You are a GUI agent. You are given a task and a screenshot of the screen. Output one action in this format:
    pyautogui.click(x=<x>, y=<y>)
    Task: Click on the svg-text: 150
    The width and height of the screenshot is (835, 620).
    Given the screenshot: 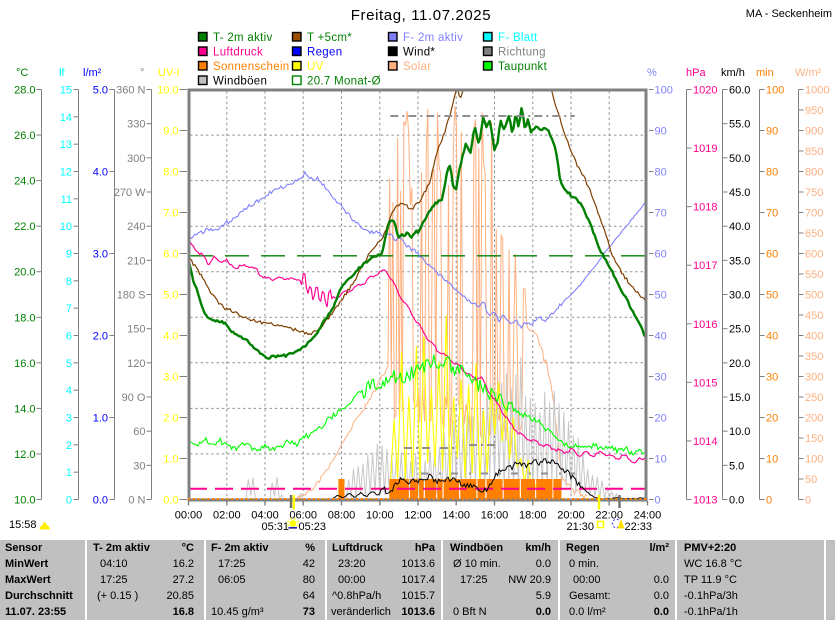 What is the action you would take?
    pyautogui.click(x=136, y=330)
    